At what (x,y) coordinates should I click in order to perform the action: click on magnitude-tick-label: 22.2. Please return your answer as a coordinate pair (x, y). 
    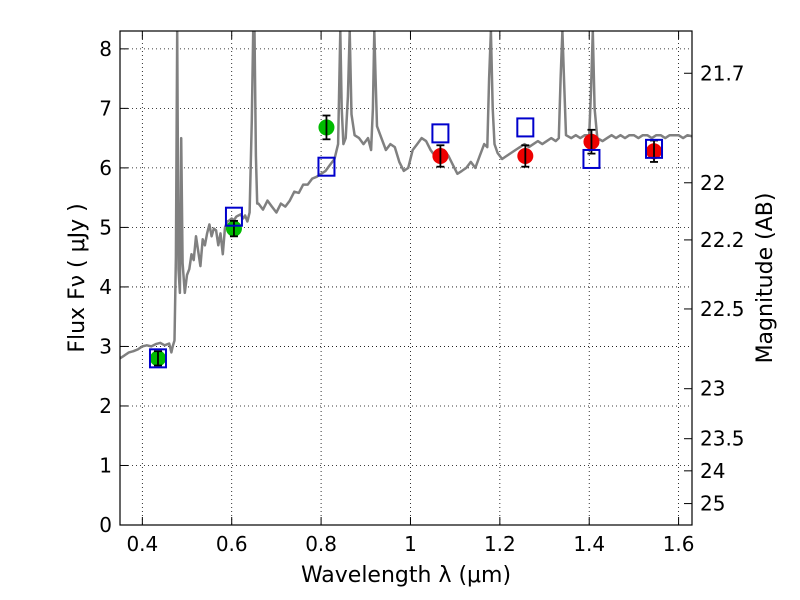
    Looking at the image, I should click on (722, 240).